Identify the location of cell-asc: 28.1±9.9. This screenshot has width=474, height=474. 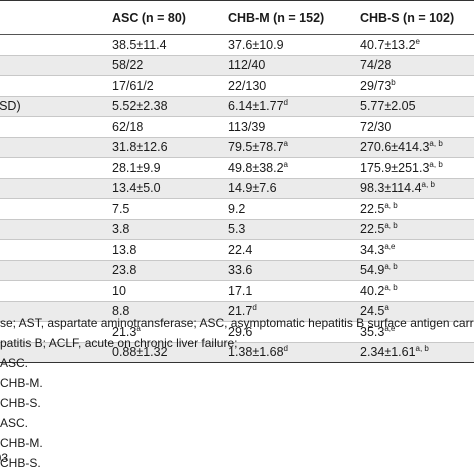
(170, 168).